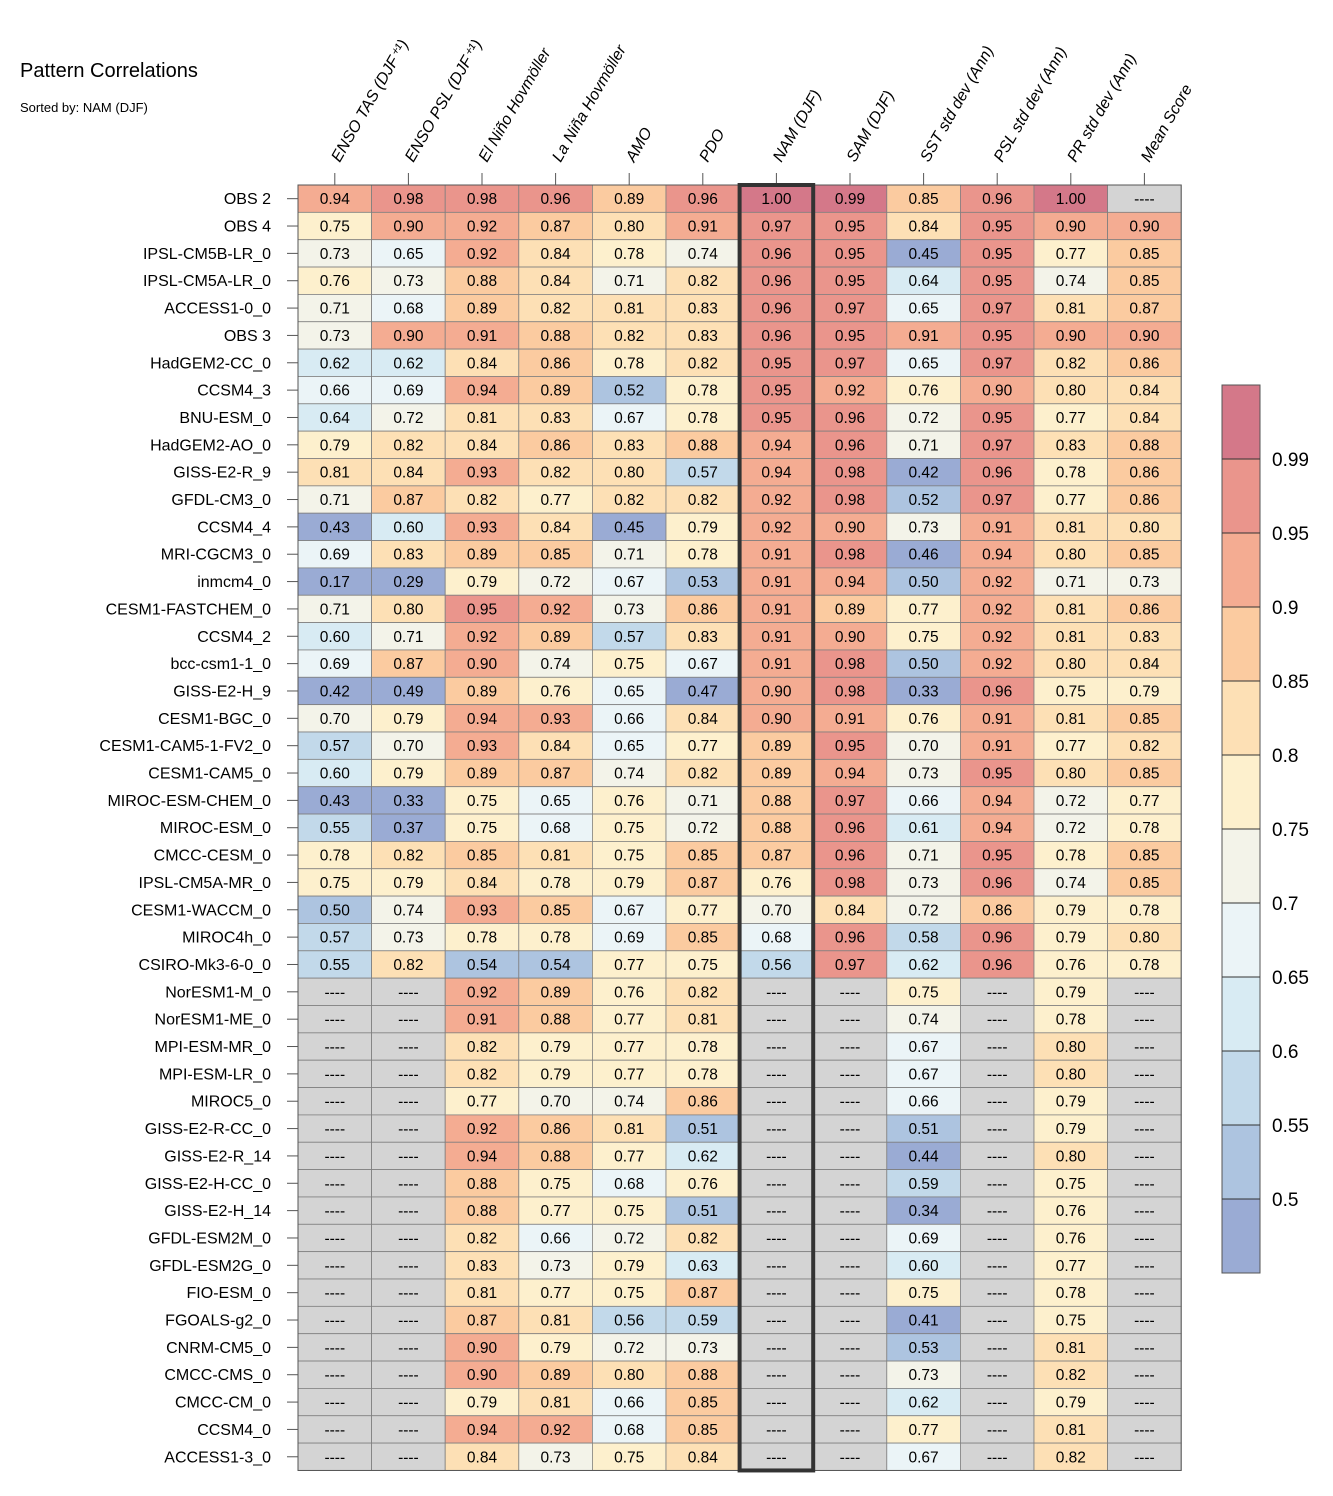  Describe the element at coordinates (1144, 555) in the screenshot. I see `cell-value: 0.85` at that location.